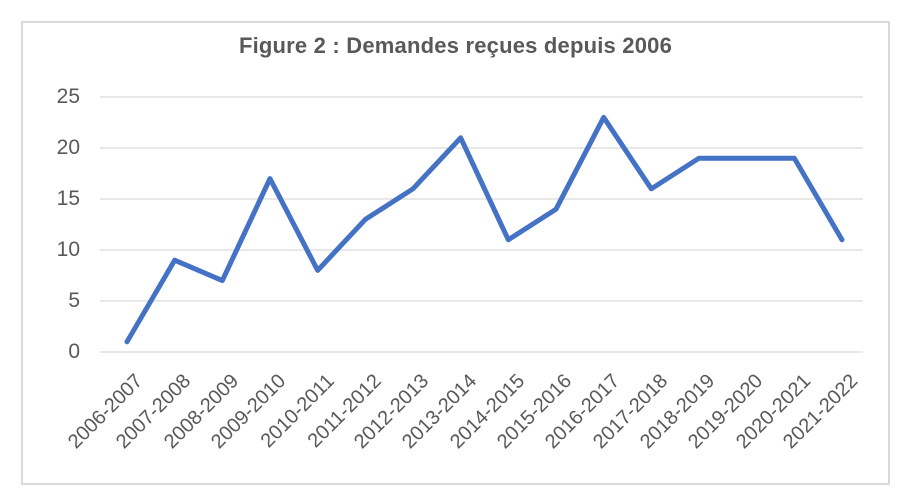 The width and height of the screenshot is (908, 504). Describe the element at coordinates (74, 351) in the screenshot. I see `y-tick-label: 0` at that location.